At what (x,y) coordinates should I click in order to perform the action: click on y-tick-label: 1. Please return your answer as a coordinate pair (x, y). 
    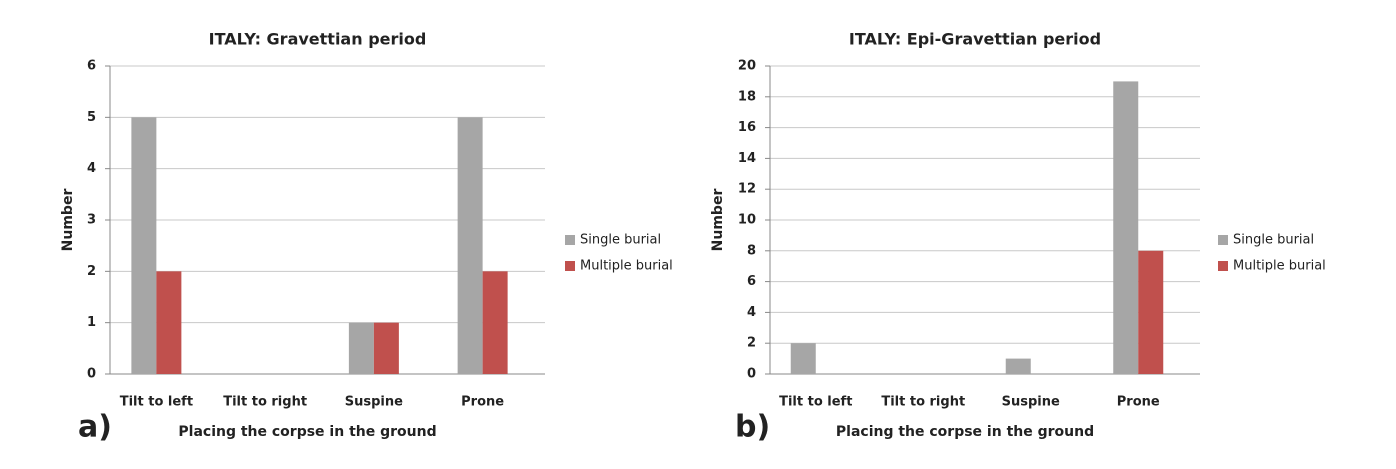
    Looking at the image, I should click on (91, 322).